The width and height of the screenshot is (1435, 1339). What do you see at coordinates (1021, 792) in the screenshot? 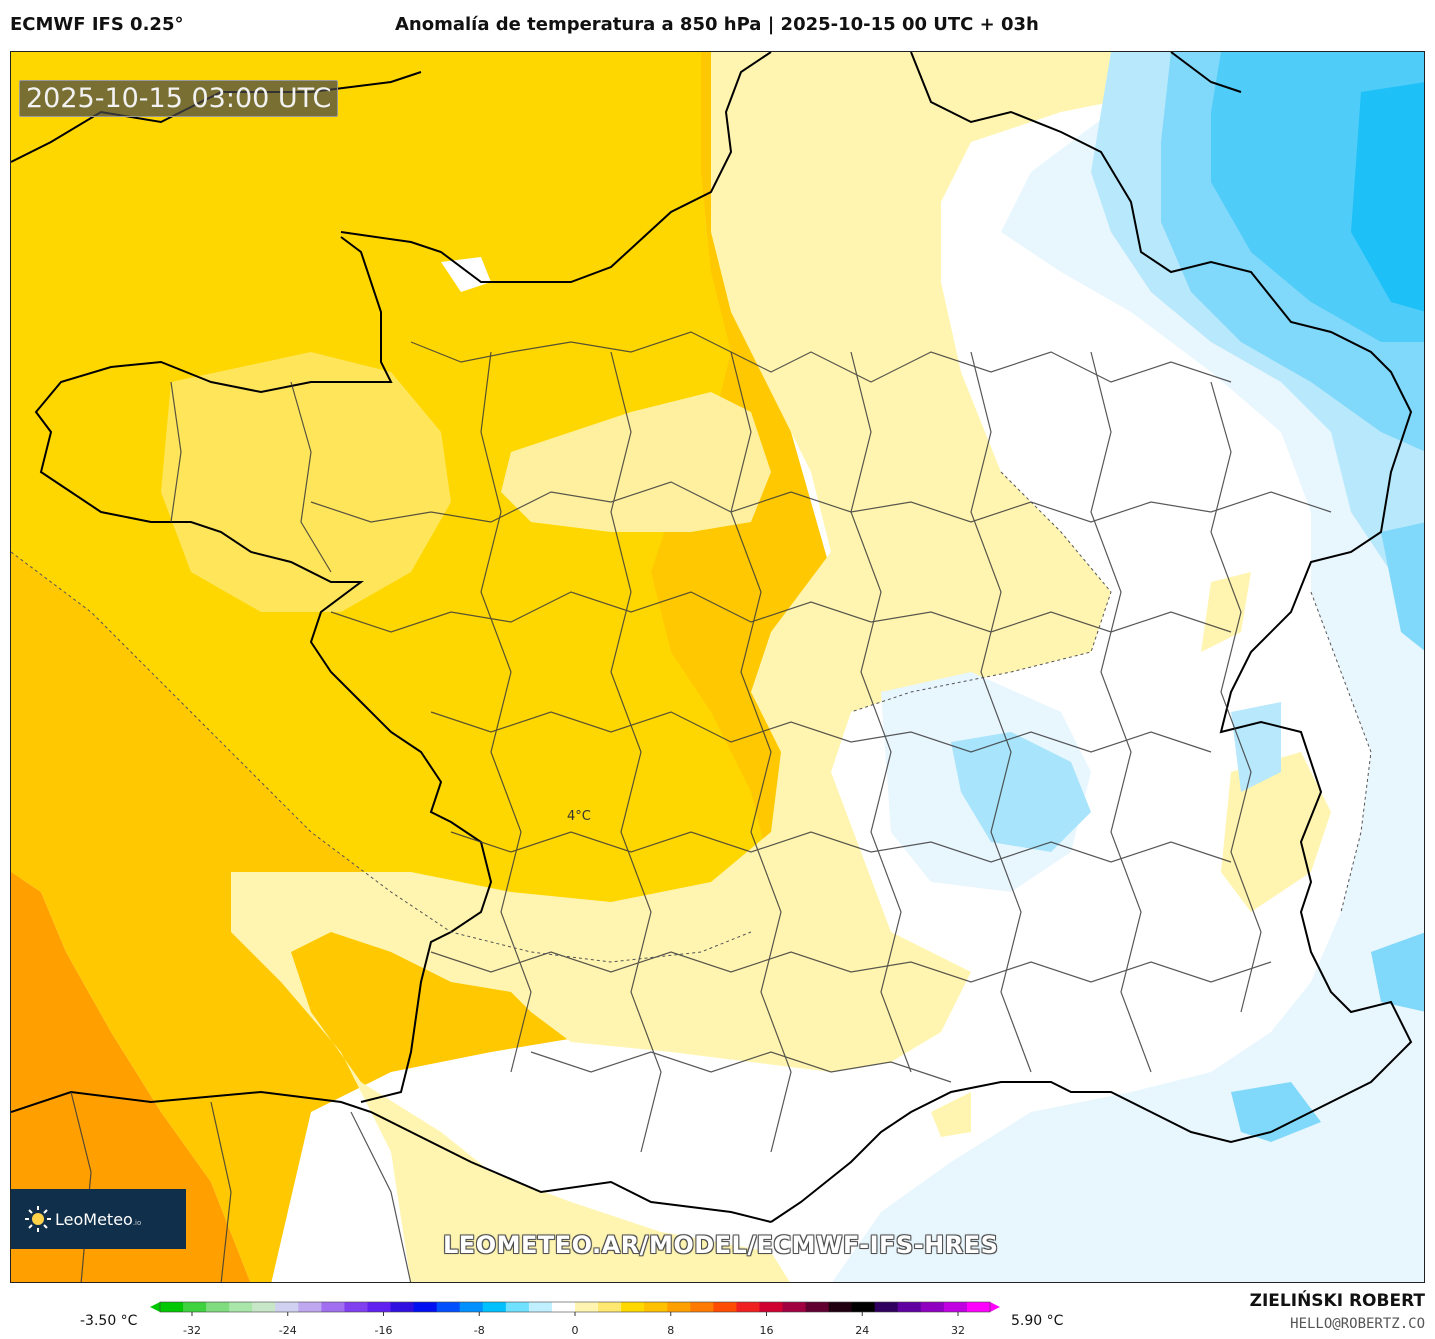
I see `anomaly-band-cyan-massif` at bounding box center [1021, 792].